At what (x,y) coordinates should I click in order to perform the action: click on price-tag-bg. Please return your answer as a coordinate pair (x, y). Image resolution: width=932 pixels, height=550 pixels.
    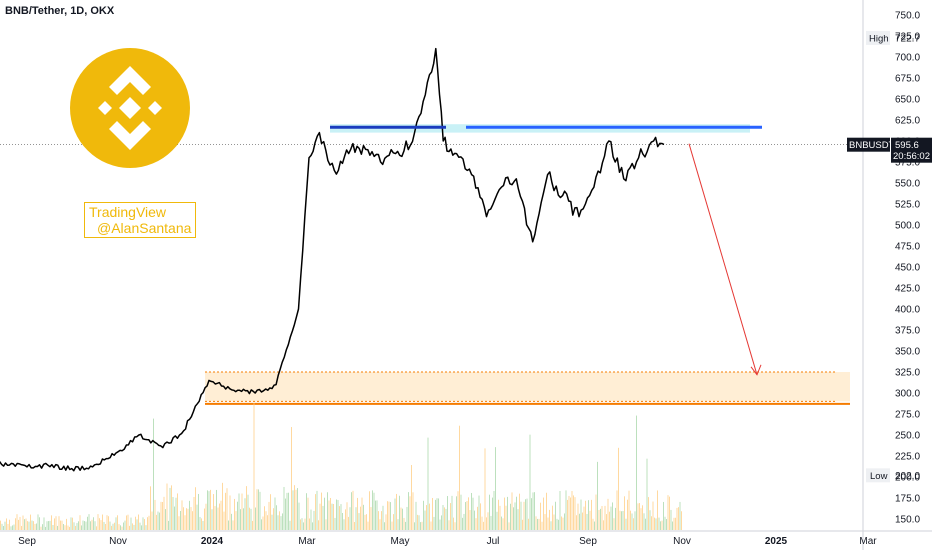
    Looking at the image, I should click on (911, 150).